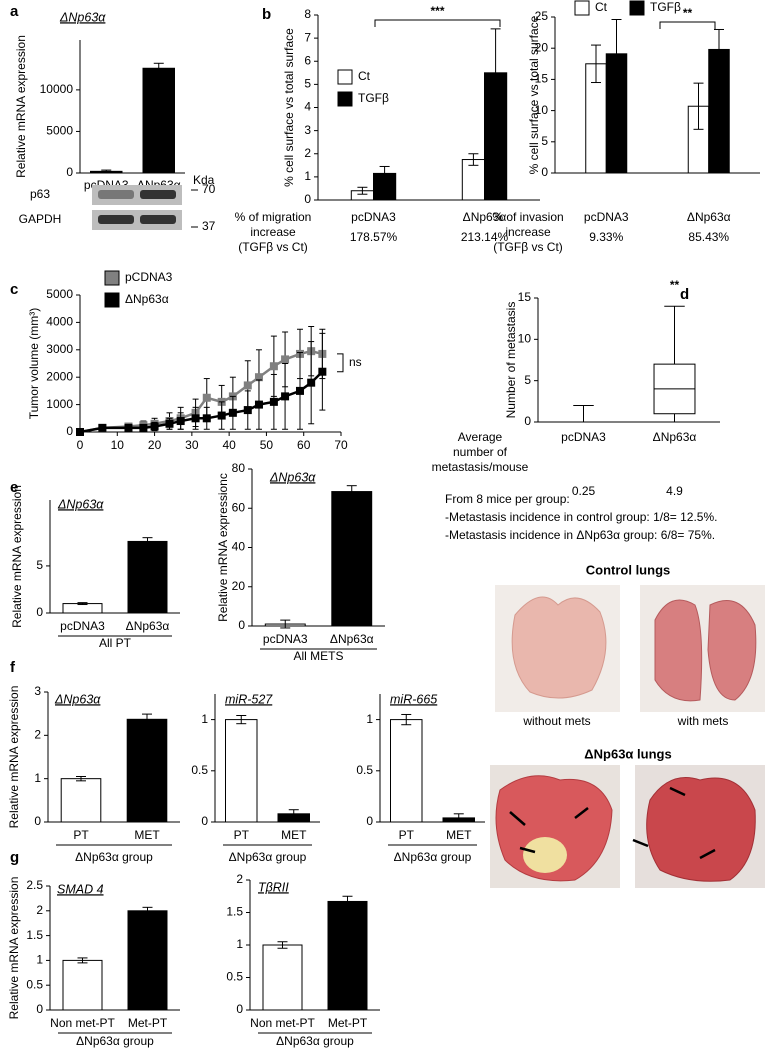 Image resolution: width=775 pixels, height=1049 pixels. I want to click on x-tick-label: ΔNp63α, so click(148, 626).